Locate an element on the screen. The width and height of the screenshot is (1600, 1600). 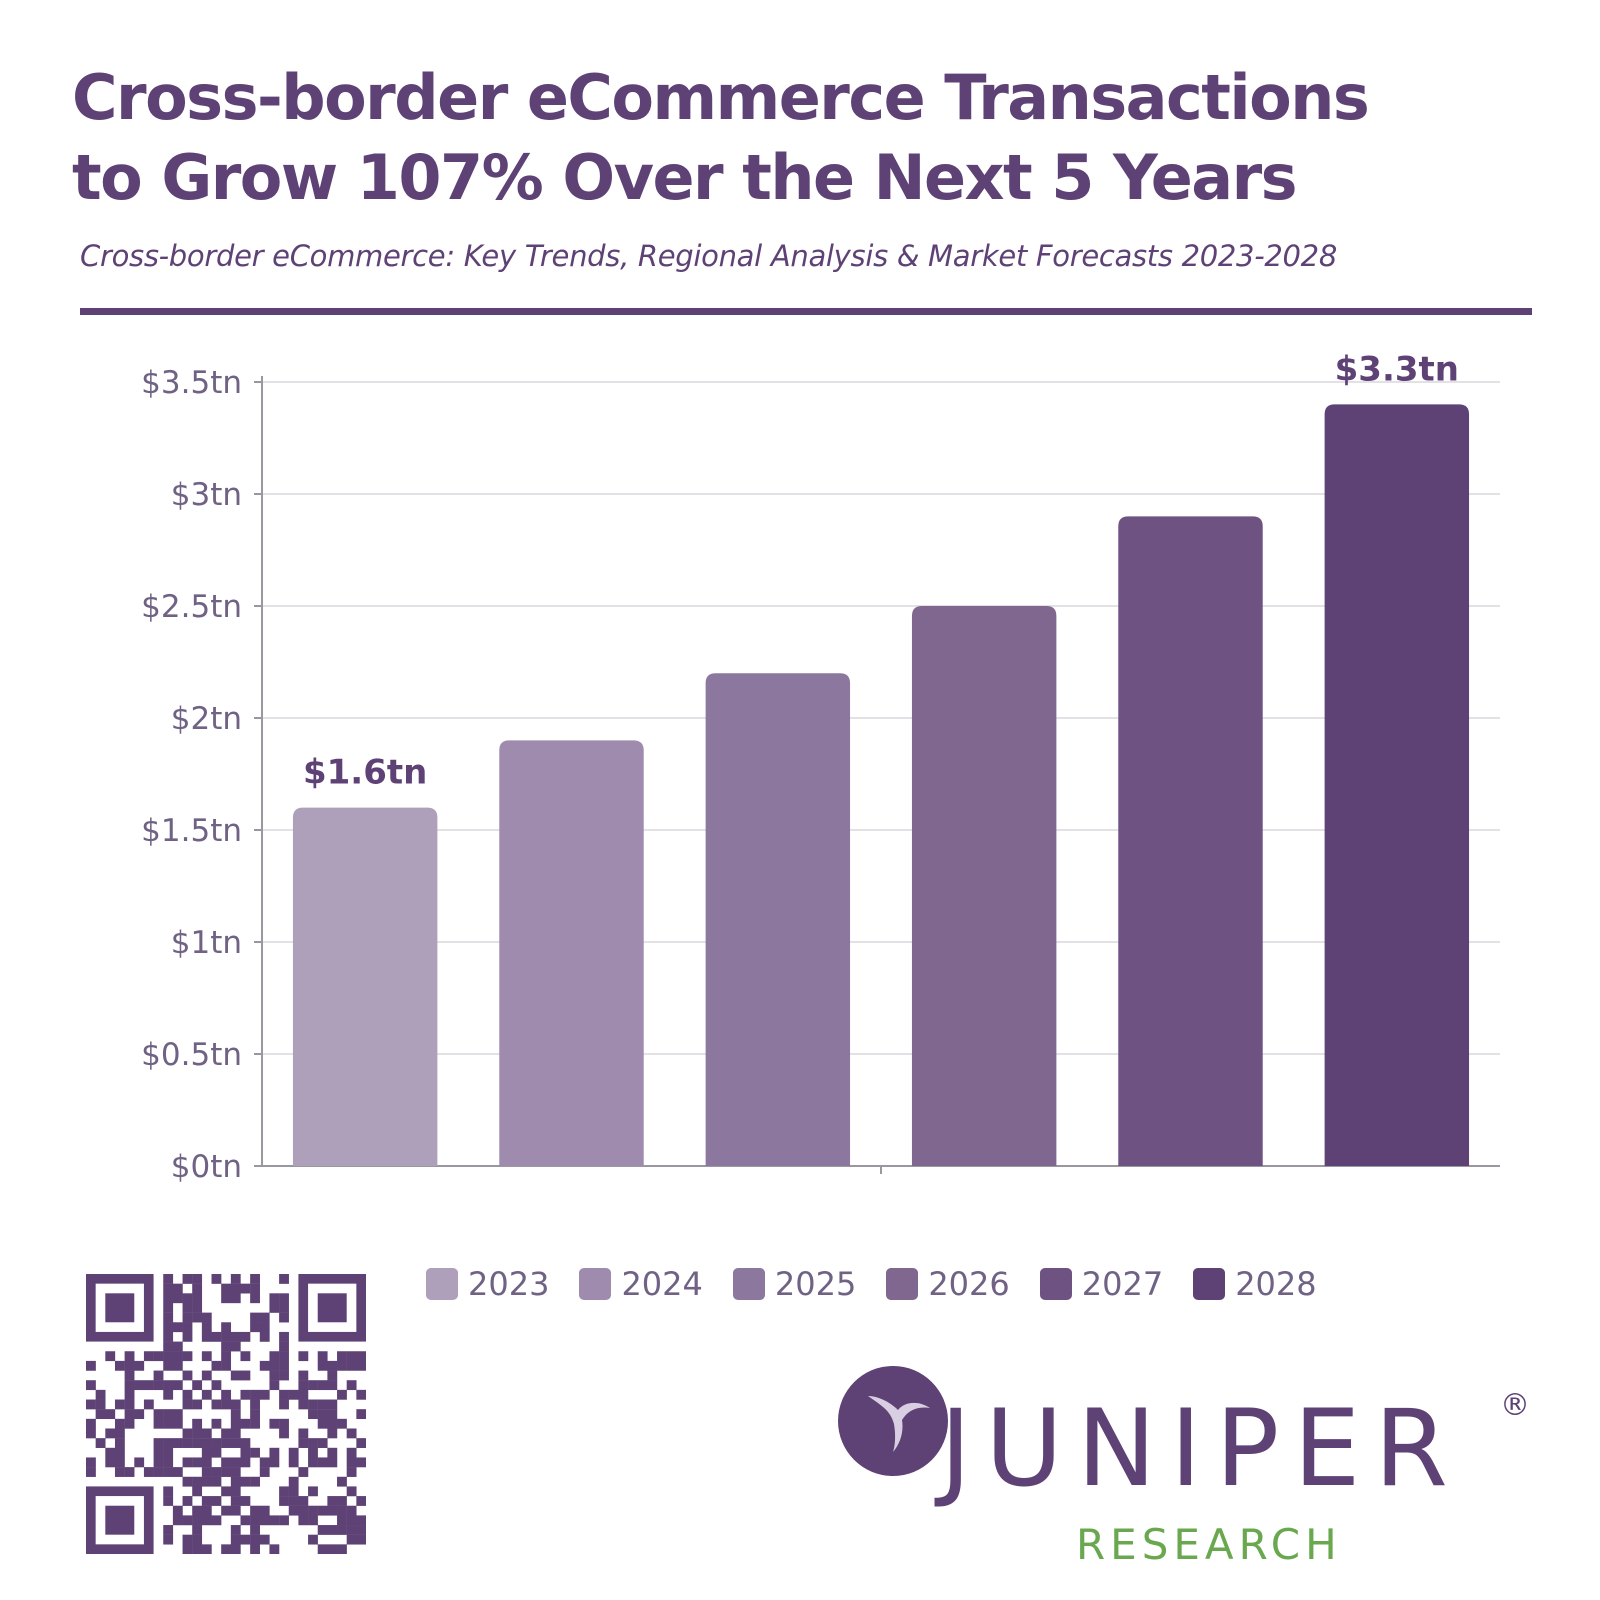
bar-2024 is located at coordinates (571, 953).